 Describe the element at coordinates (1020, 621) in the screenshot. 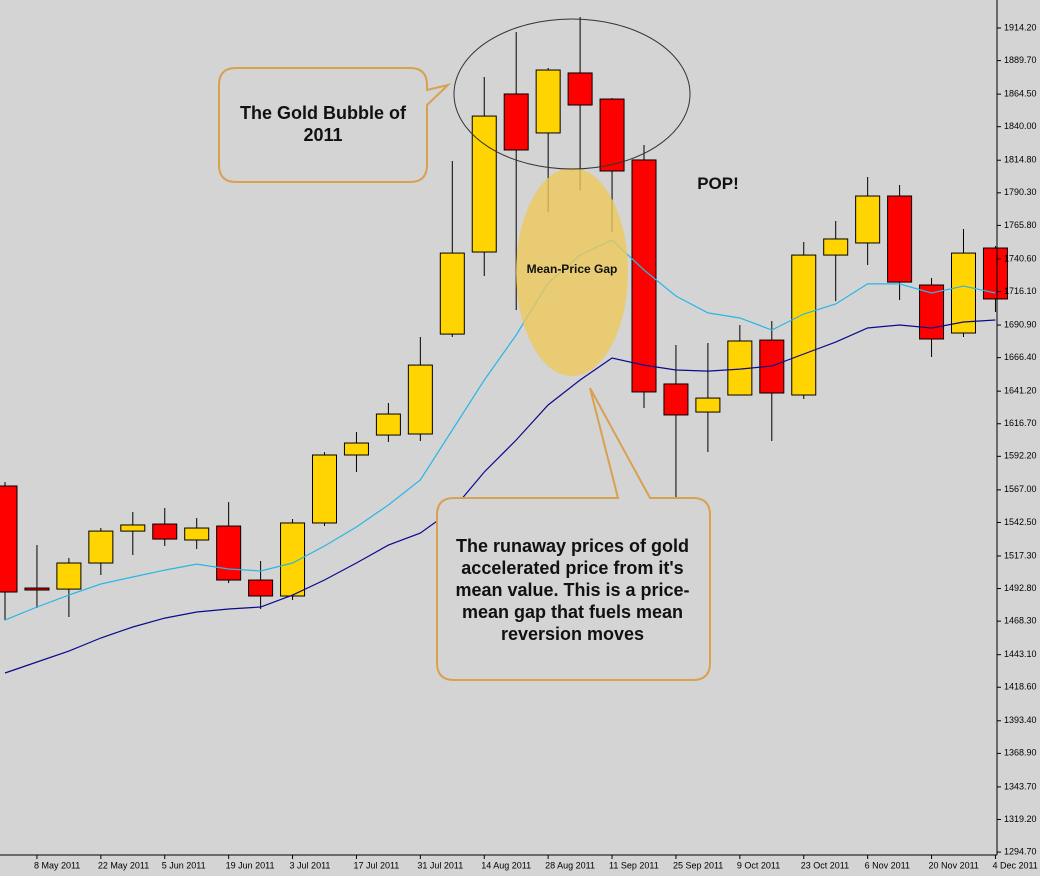

I see `y-tick-label: 1468.30` at that location.